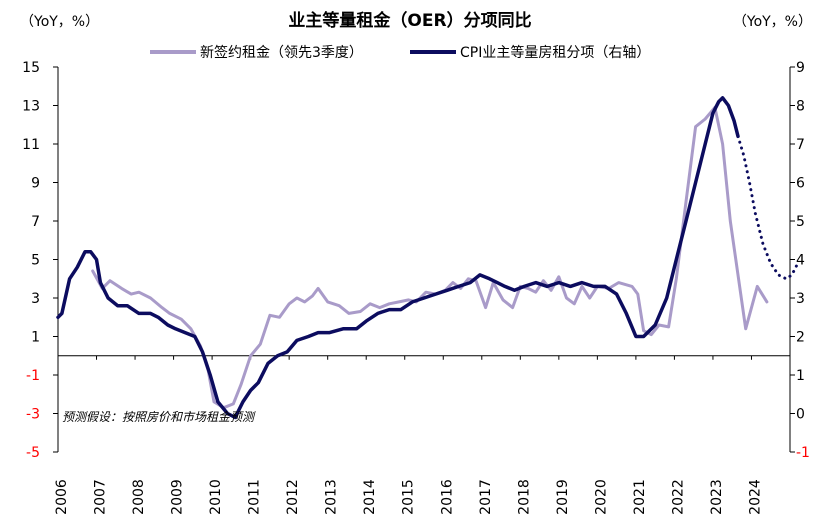 This screenshot has width=830, height=517. Describe the element at coordinates (800, 68) in the screenshot. I see `right-y-tick-label: 9` at that location.